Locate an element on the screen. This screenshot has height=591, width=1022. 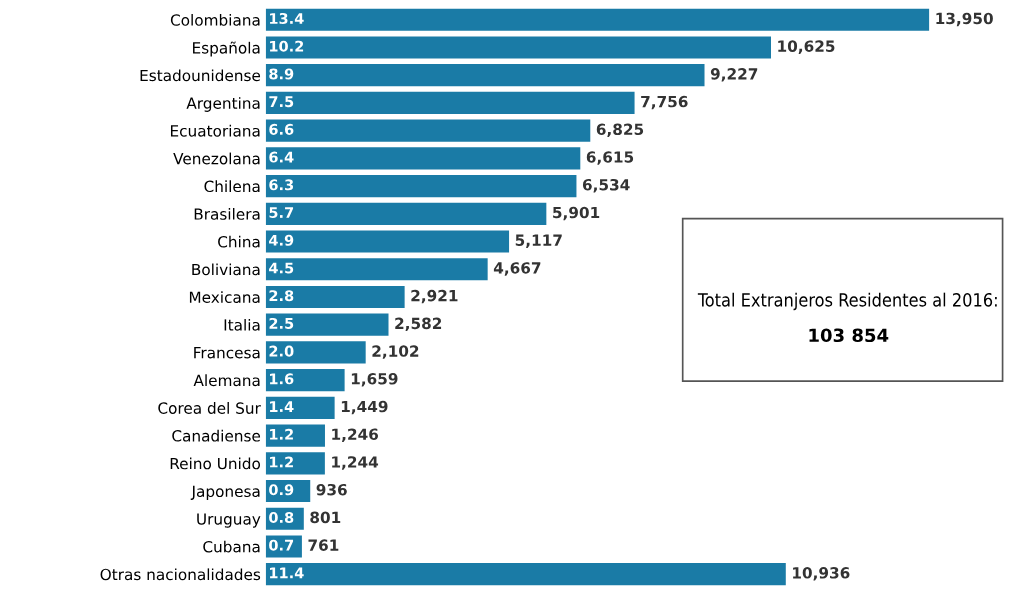
y-tick-label: Española is located at coordinates (226, 49).